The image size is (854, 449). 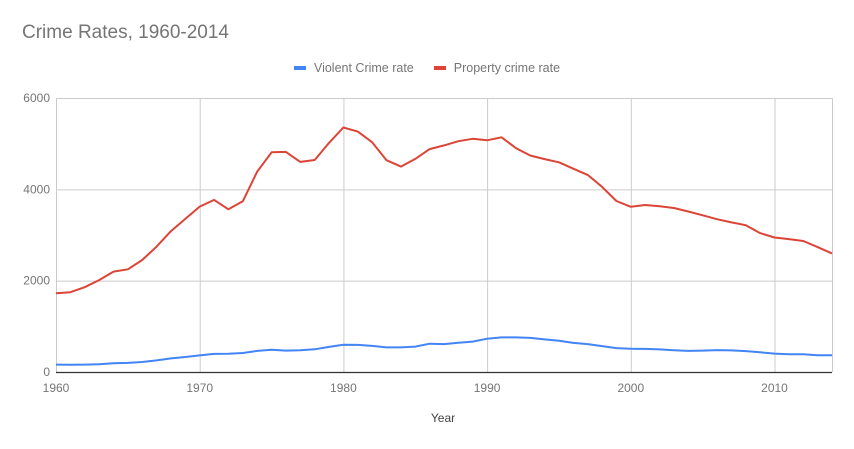 I want to click on y-tick-label: 4000, so click(x=36, y=189).